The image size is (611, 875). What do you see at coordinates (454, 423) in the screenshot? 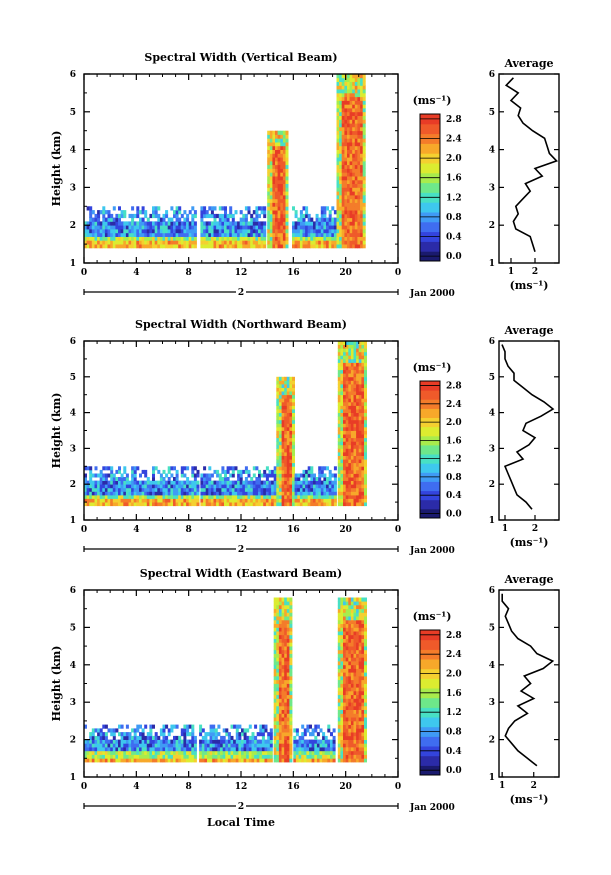
I see `colorbar-tick-label: 2.0` at bounding box center [454, 423].